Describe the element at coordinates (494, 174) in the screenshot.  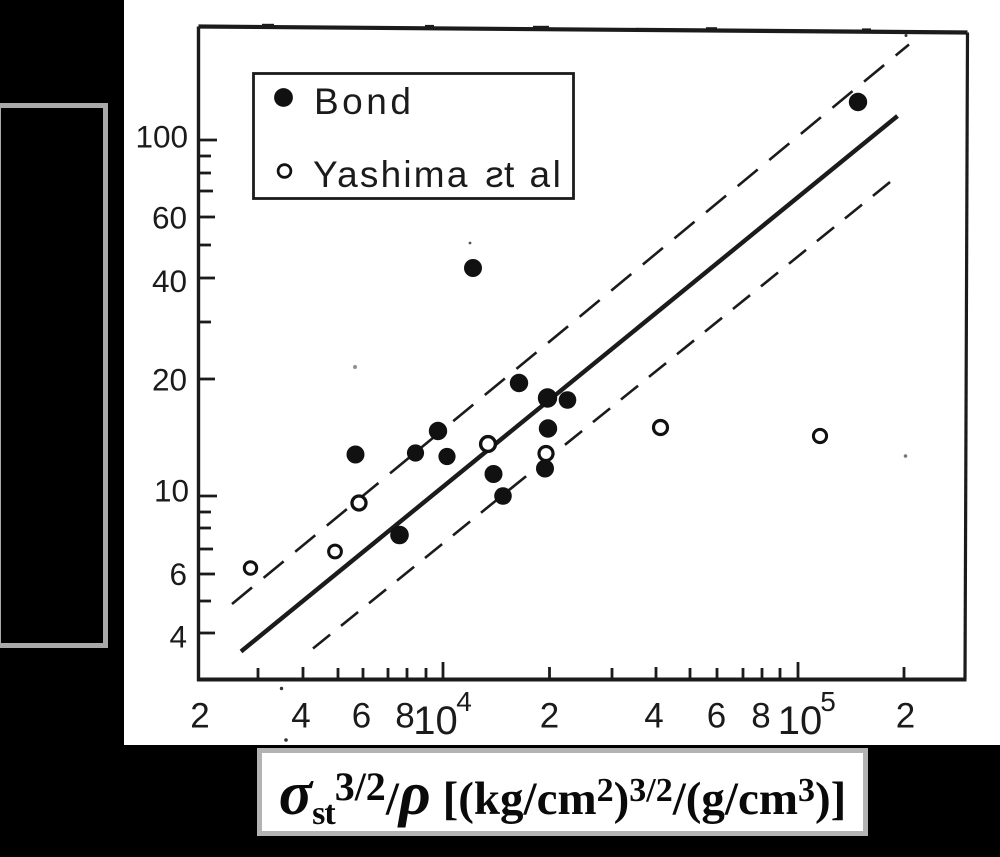
I see `svg-text: s` at that location.